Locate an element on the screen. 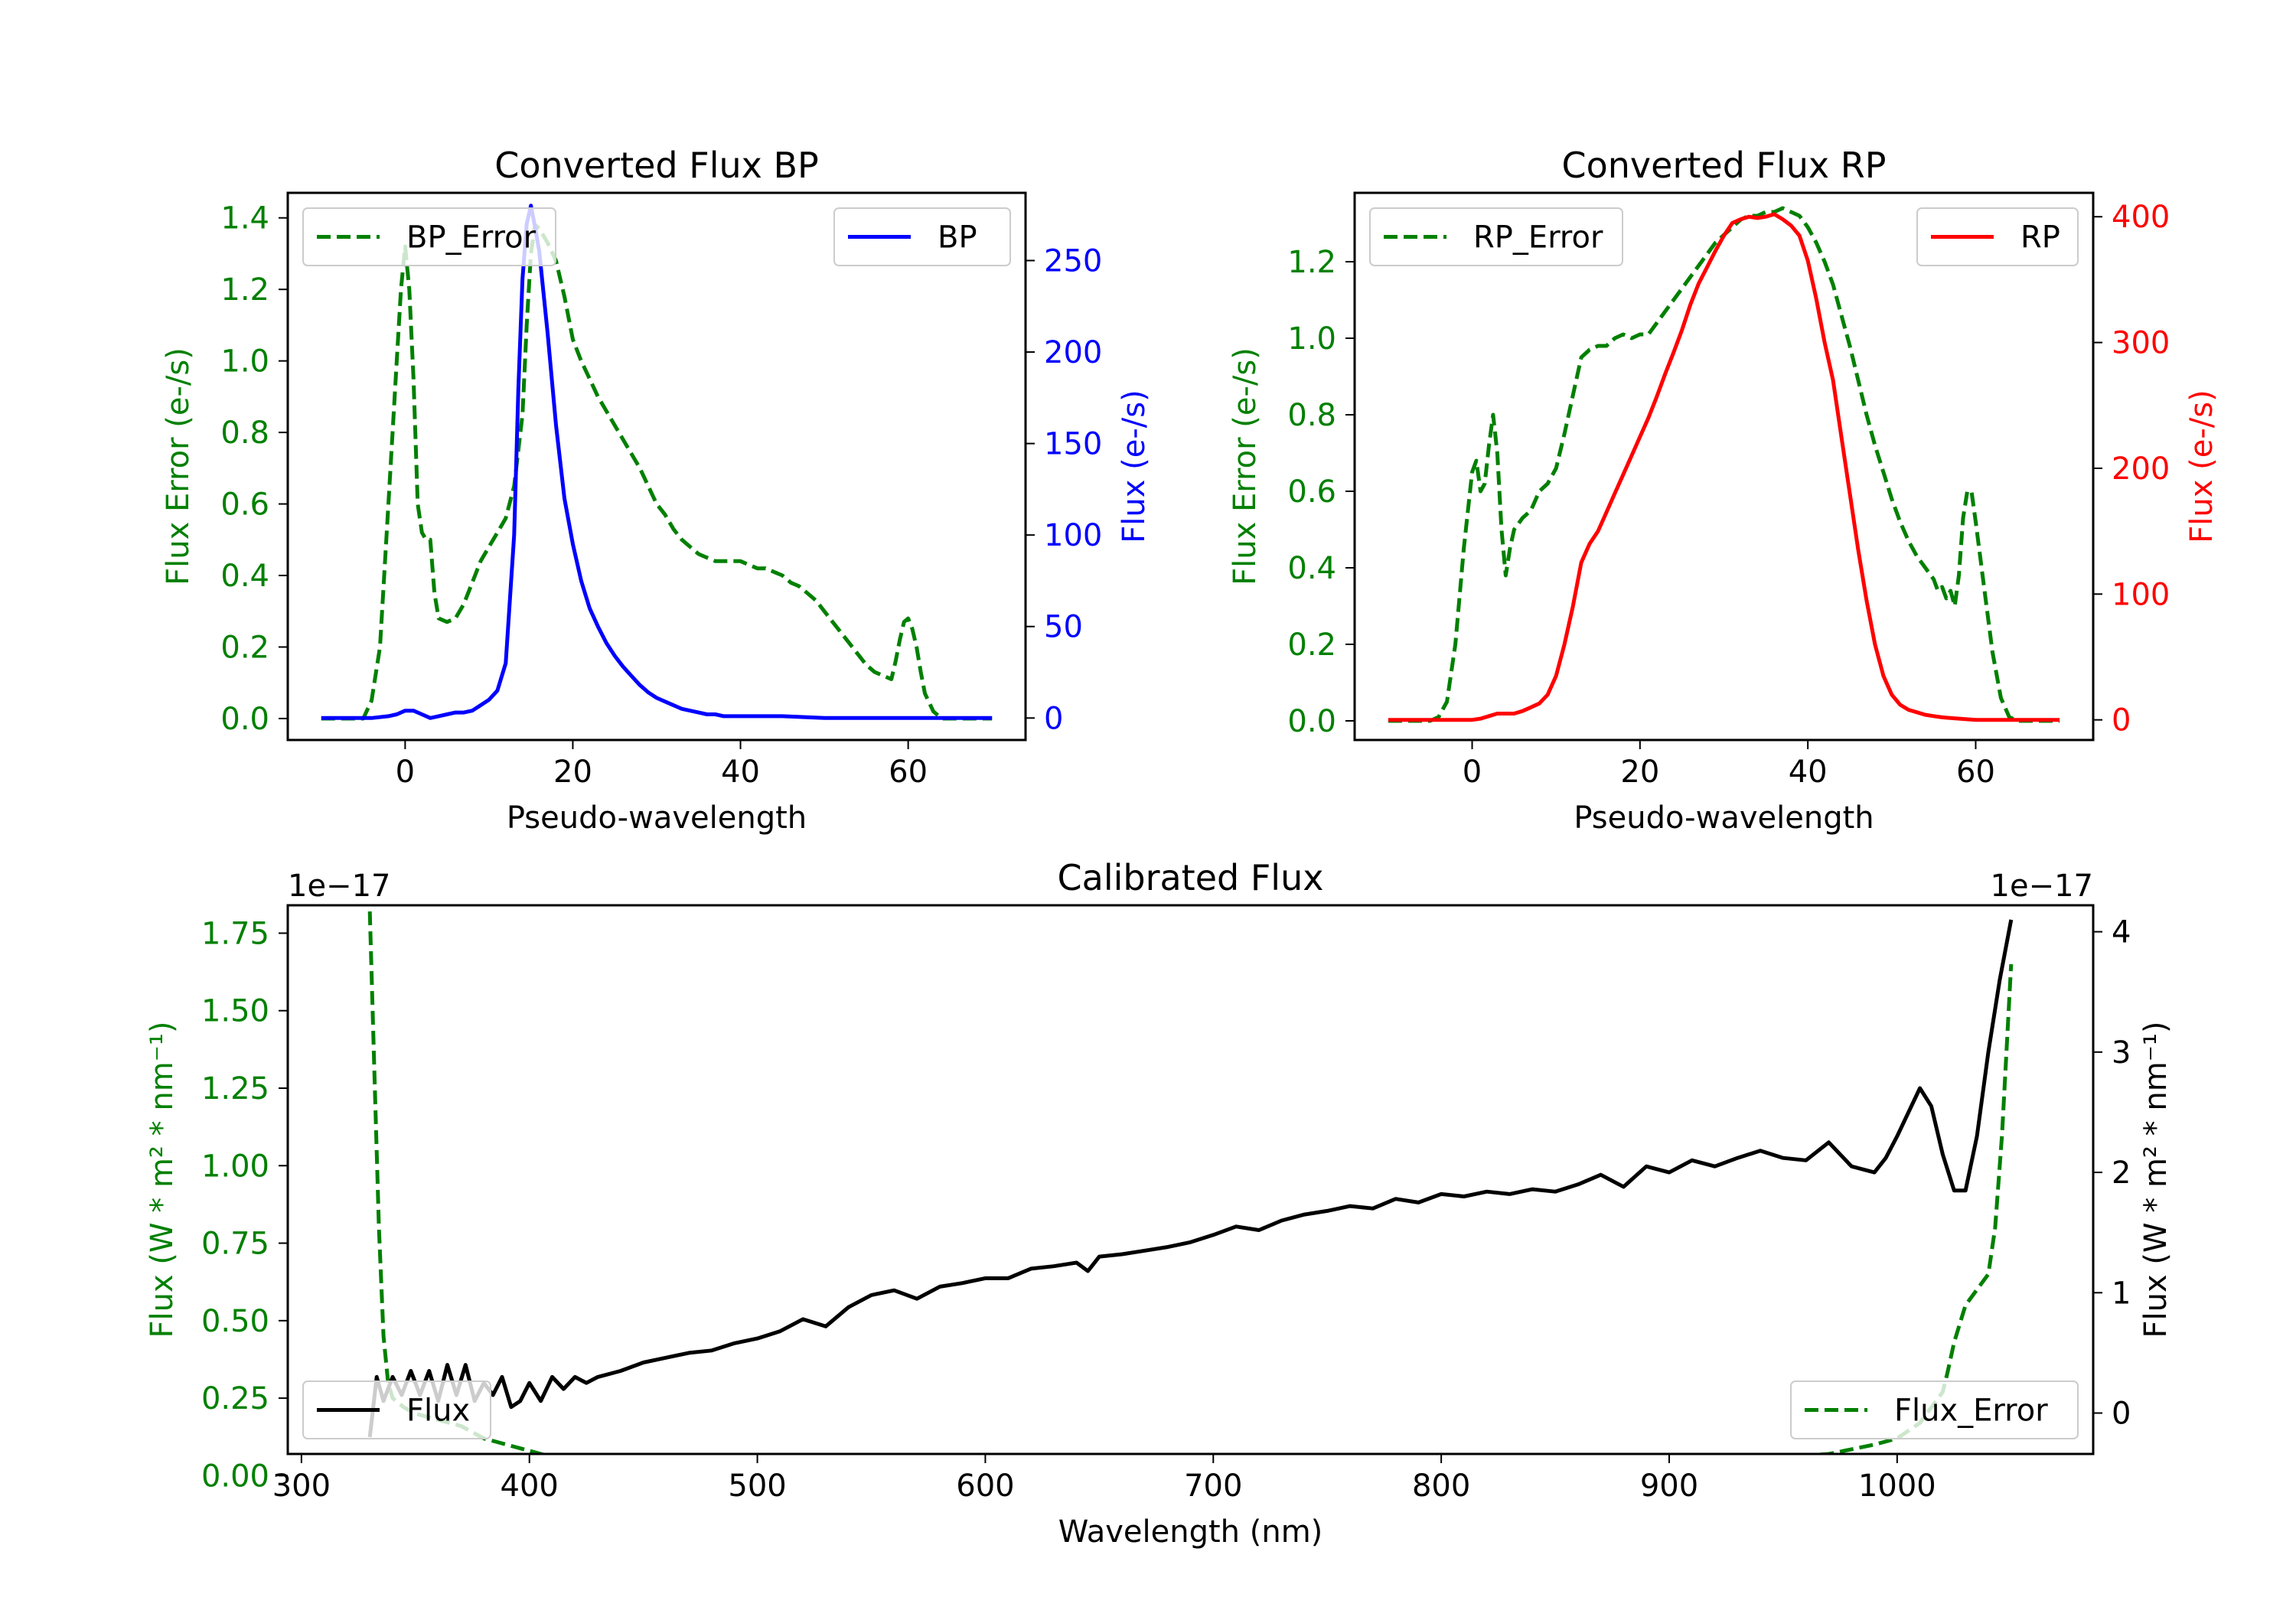  cal-left-y-tick-label: 1.50 is located at coordinates (235, 1011).